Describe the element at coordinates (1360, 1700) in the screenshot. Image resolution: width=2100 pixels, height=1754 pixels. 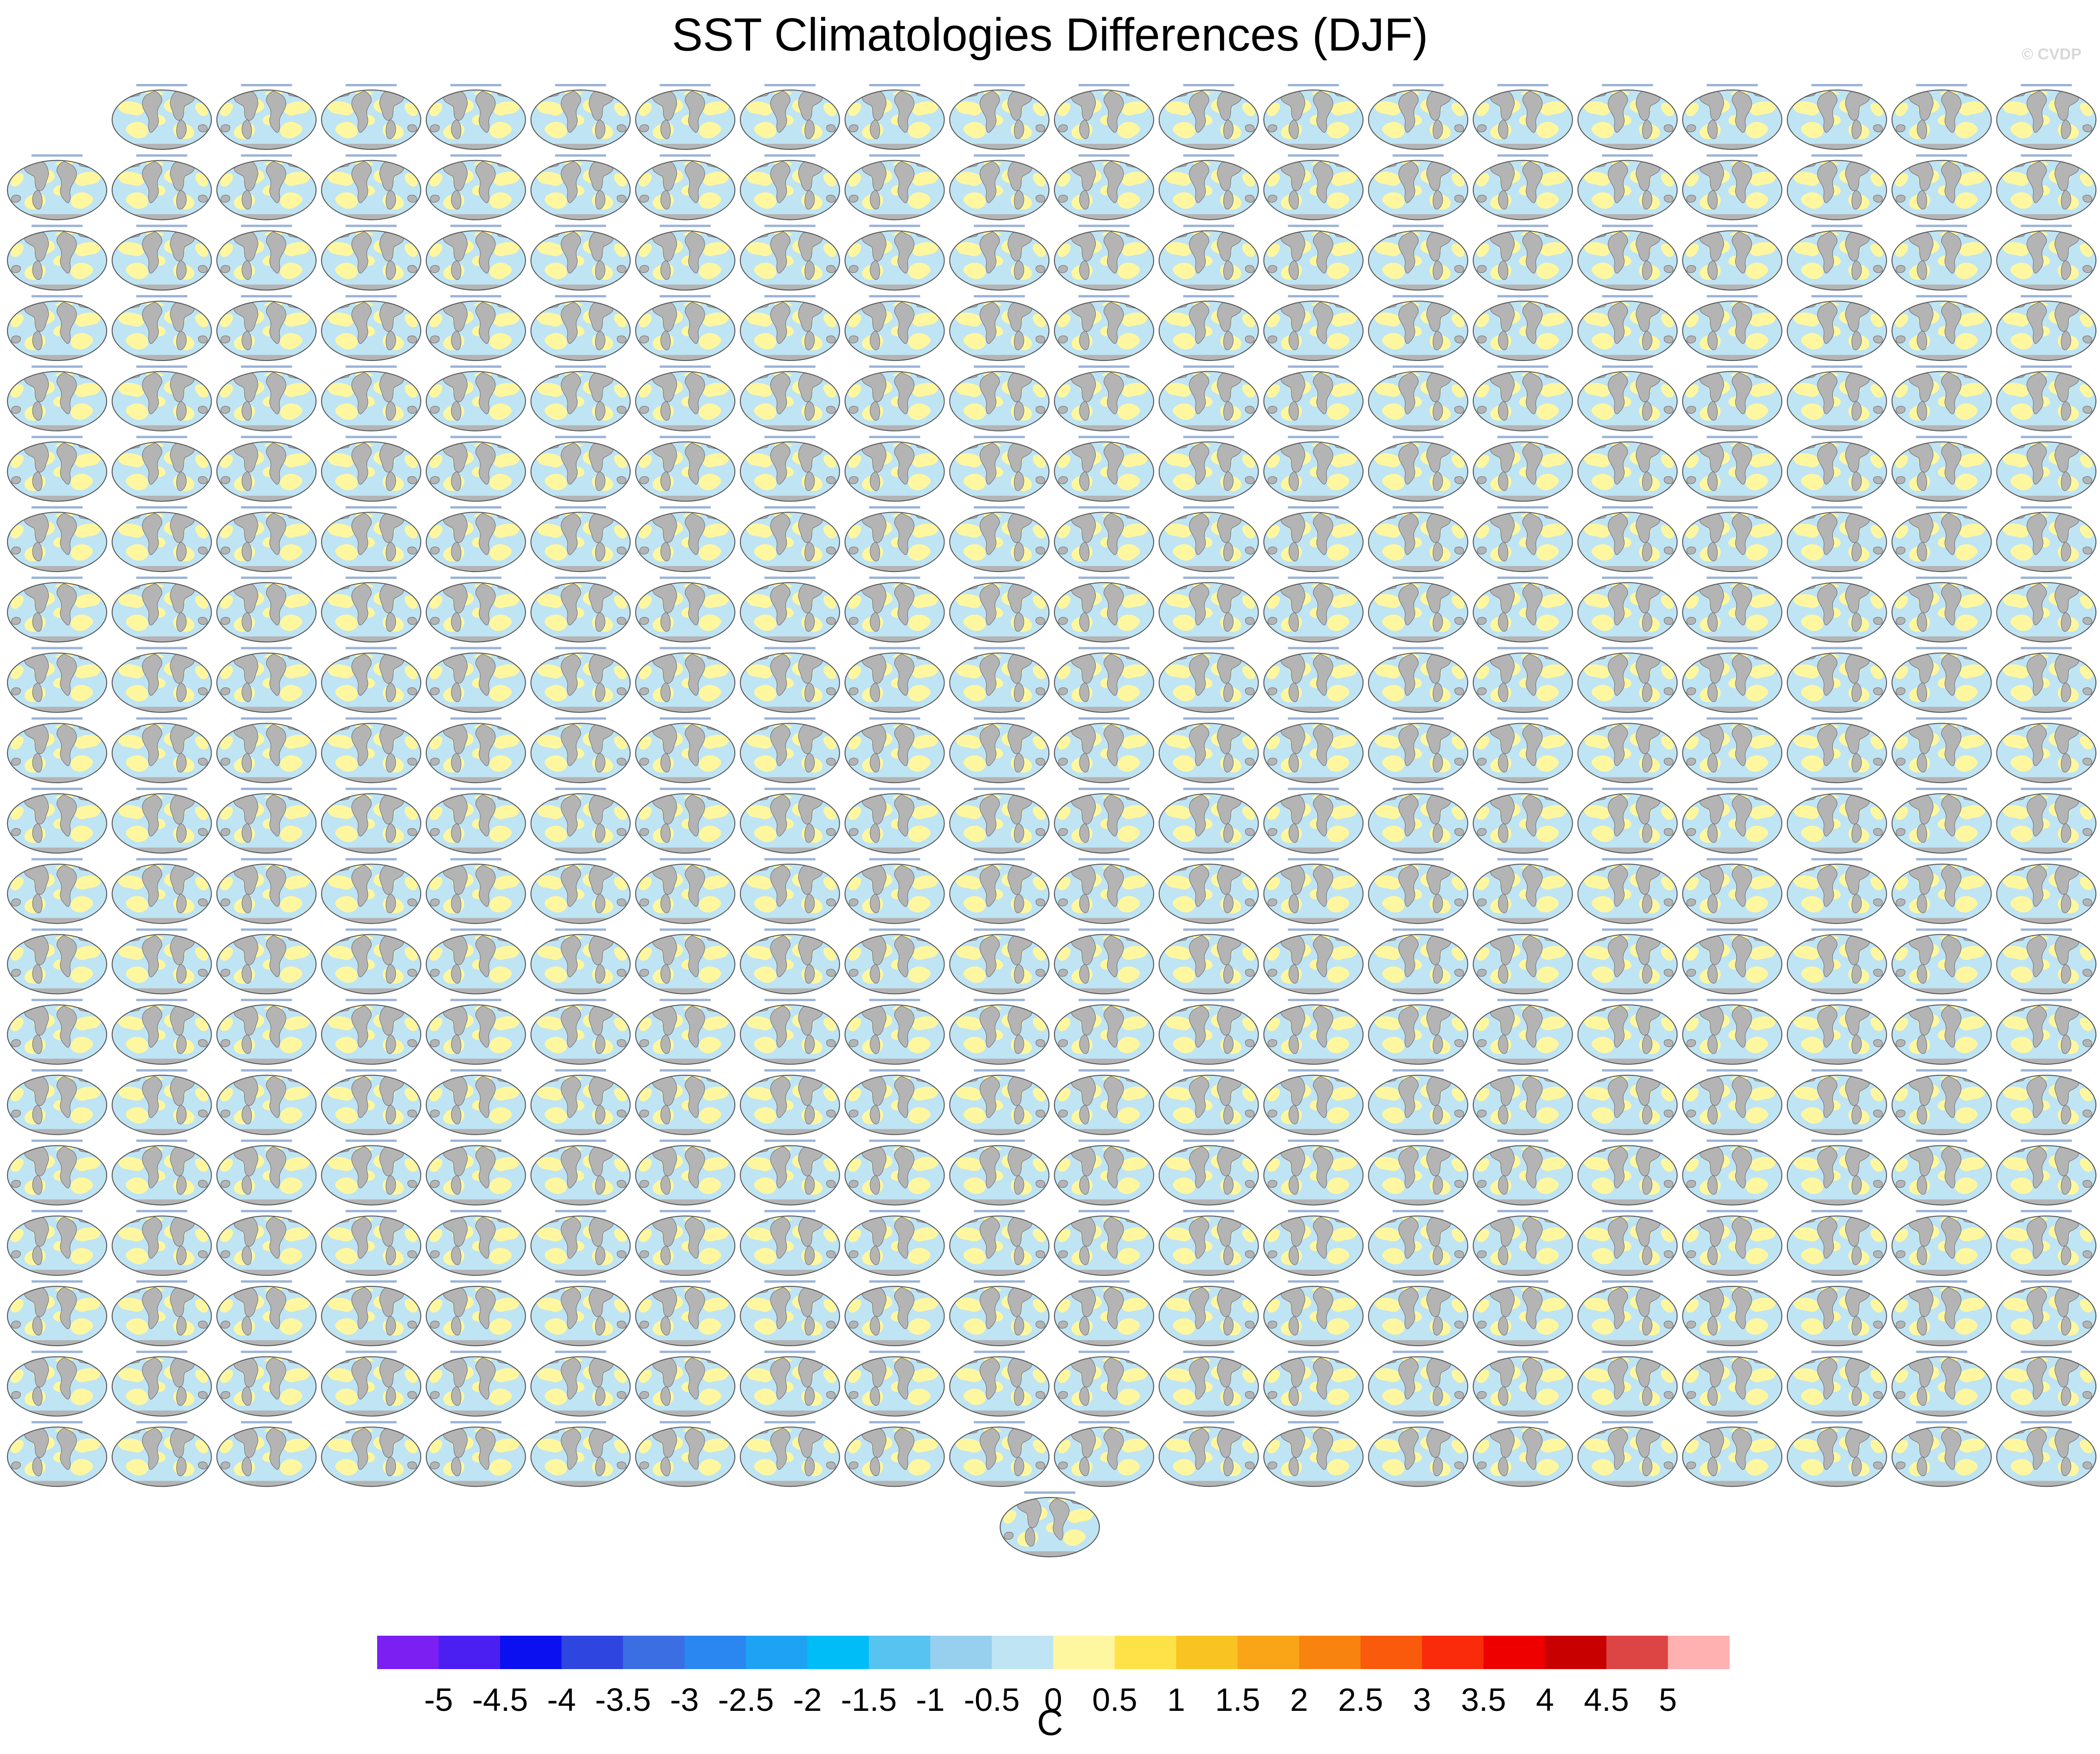
I see `colorbar-tick-label: 2.5` at that location.